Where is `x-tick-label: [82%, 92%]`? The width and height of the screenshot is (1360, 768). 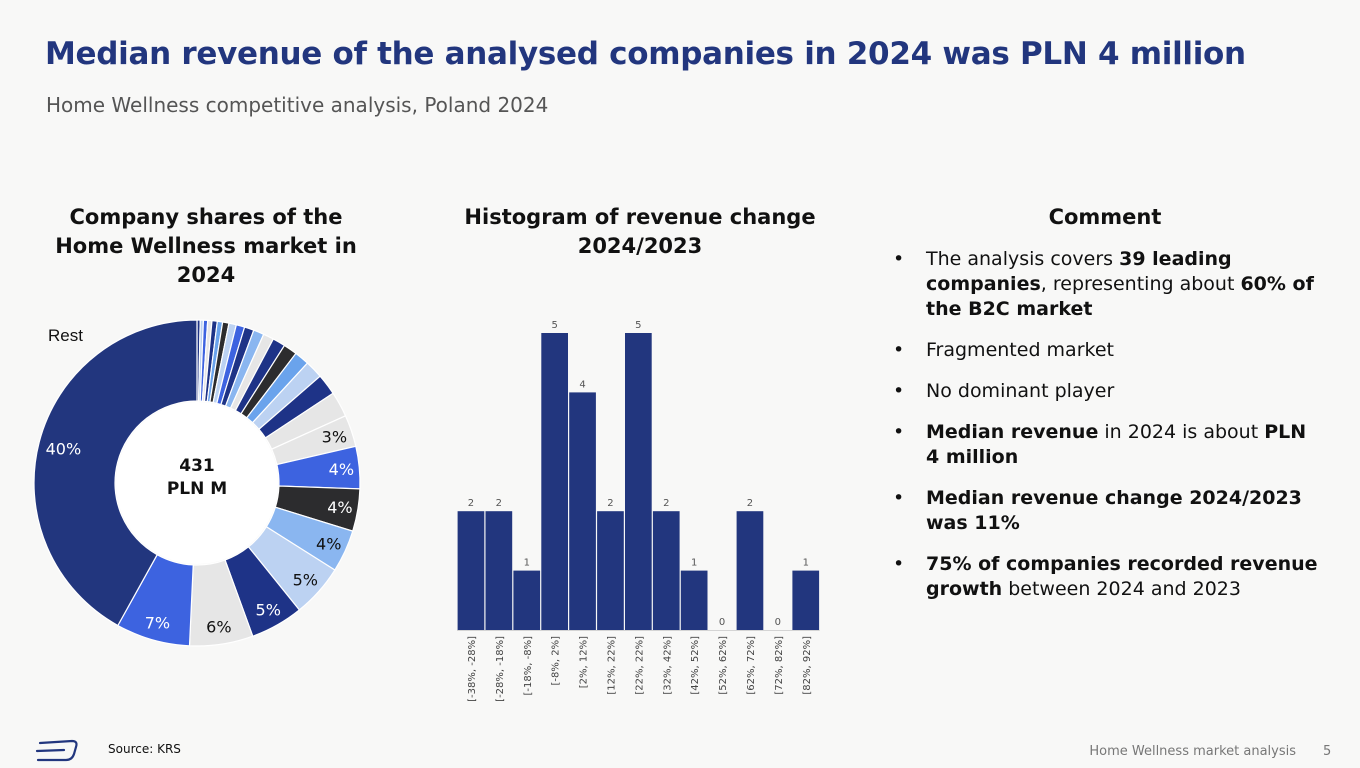
x-tick-label: [82%, 92%] is located at coordinates (807, 665).